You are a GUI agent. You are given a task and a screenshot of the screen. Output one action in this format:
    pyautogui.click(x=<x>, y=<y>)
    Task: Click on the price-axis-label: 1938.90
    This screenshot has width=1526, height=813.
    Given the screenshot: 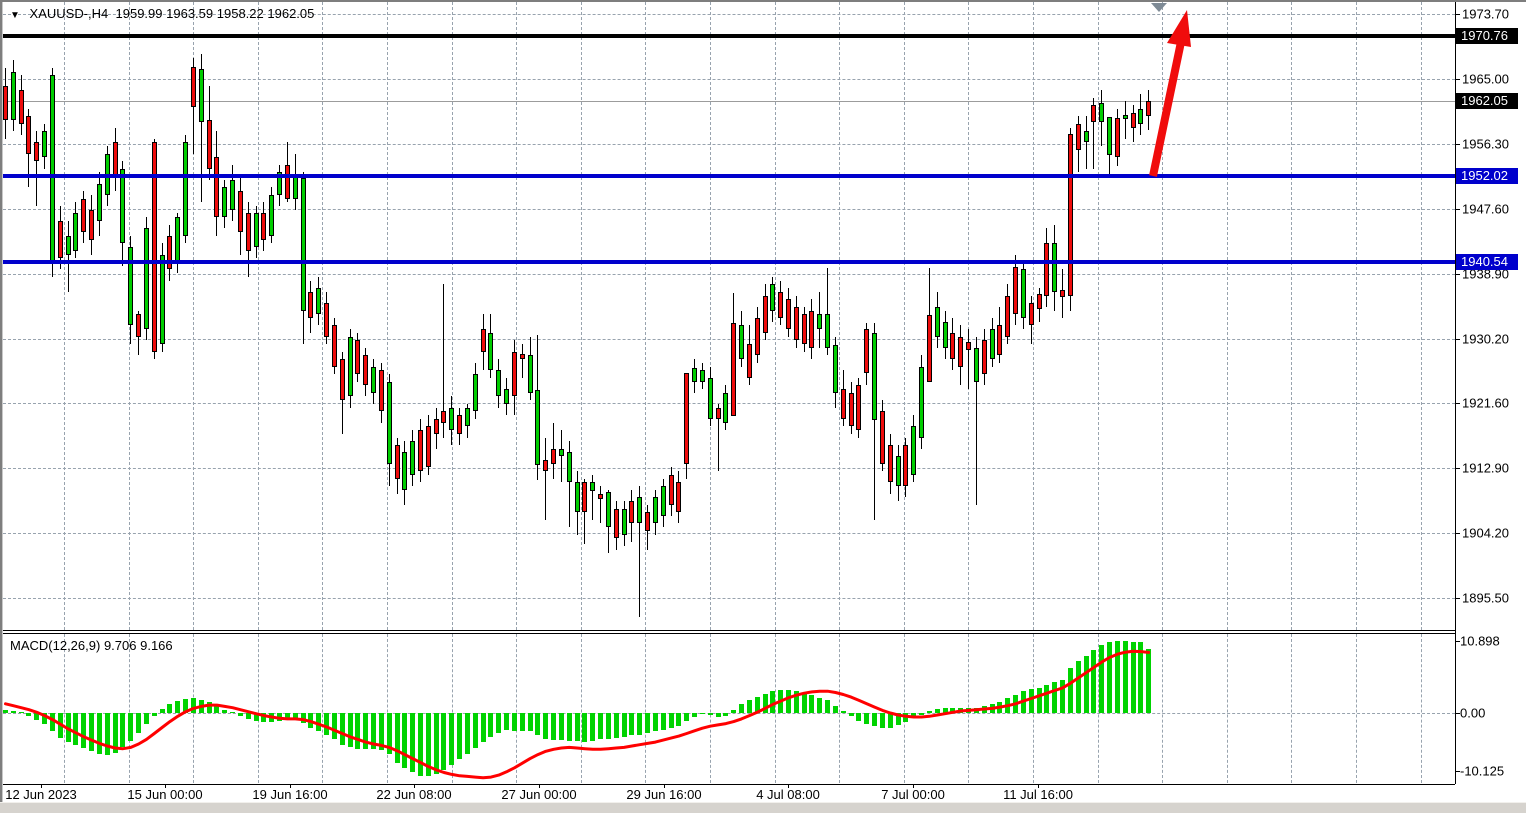 What is the action you would take?
    pyautogui.click(x=1485, y=274)
    